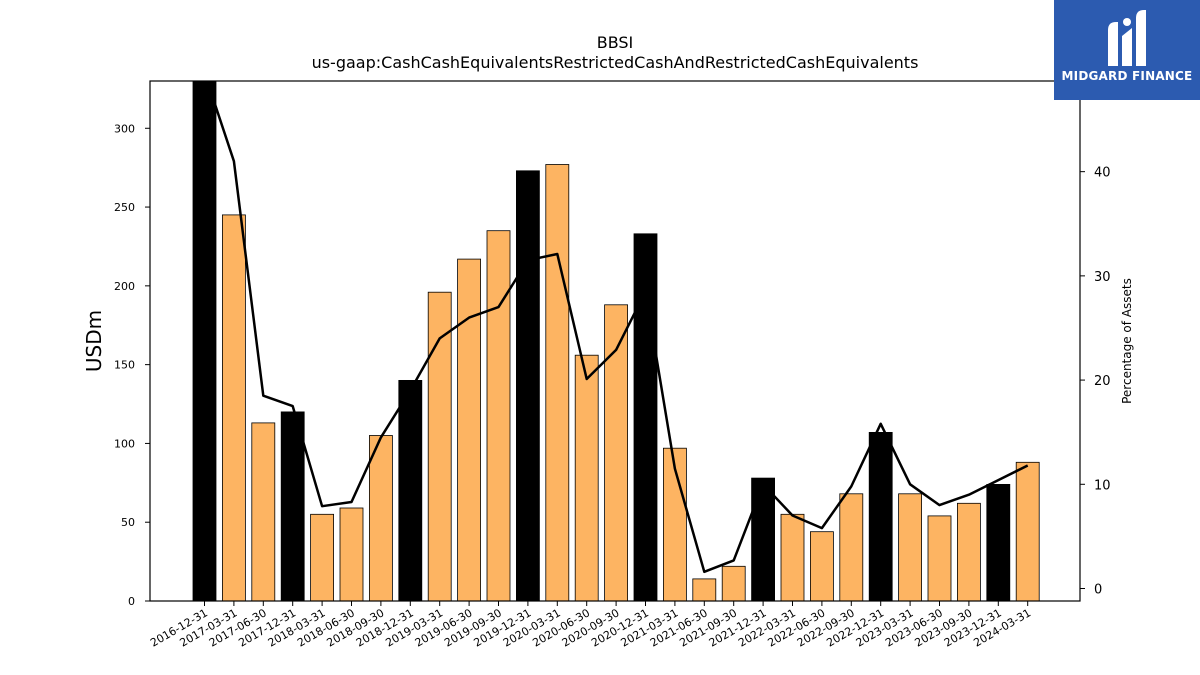 This screenshot has width=1200, height=675. What do you see at coordinates (1098, 589) in the screenshot?
I see `y-right-tick-label: 0` at bounding box center [1098, 589].